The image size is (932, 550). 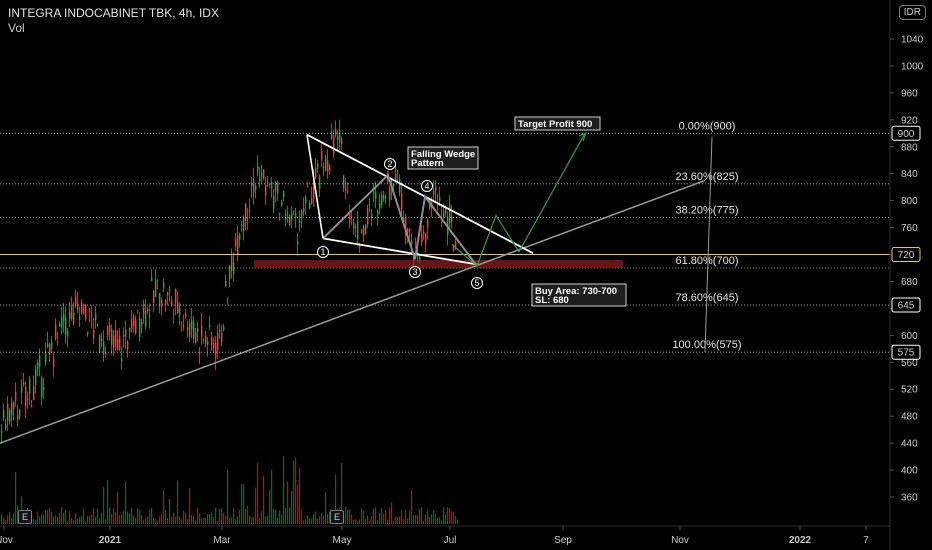 What do you see at coordinates (414, 272) in the screenshot?
I see `wave-label-text: 3` at bounding box center [414, 272].